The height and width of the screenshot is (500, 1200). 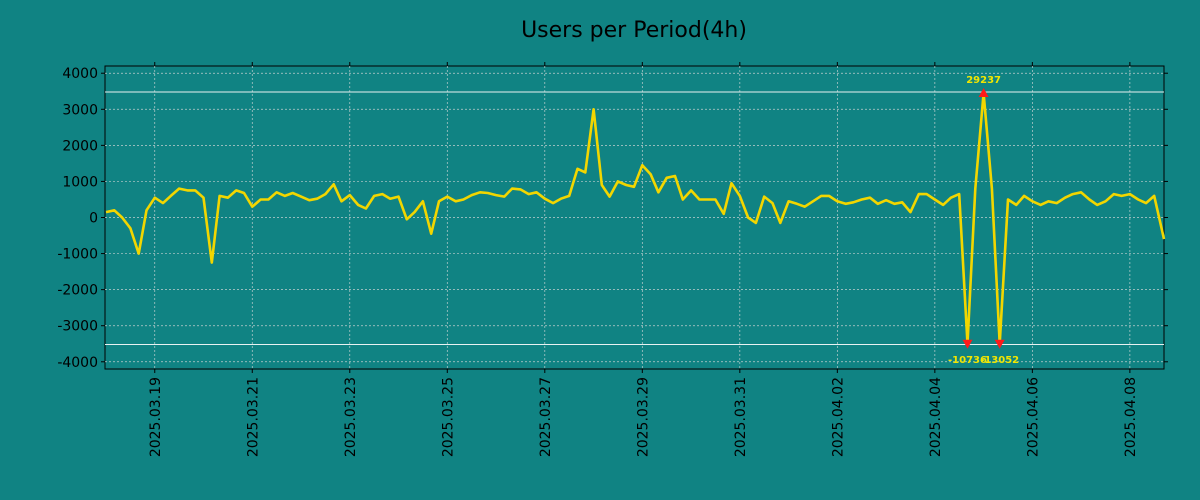 I want to click on y-tick-label: 1000, so click(x=80, y=182).